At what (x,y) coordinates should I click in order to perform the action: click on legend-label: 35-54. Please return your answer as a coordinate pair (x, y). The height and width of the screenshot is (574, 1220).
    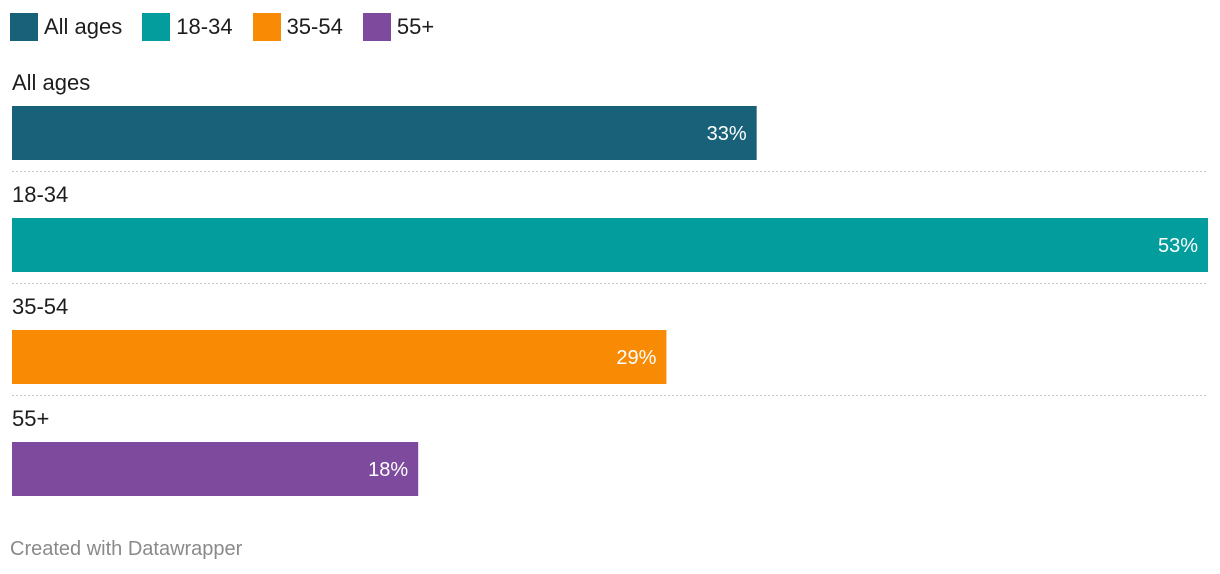
    Looking at the image, I should click on (314, 26).